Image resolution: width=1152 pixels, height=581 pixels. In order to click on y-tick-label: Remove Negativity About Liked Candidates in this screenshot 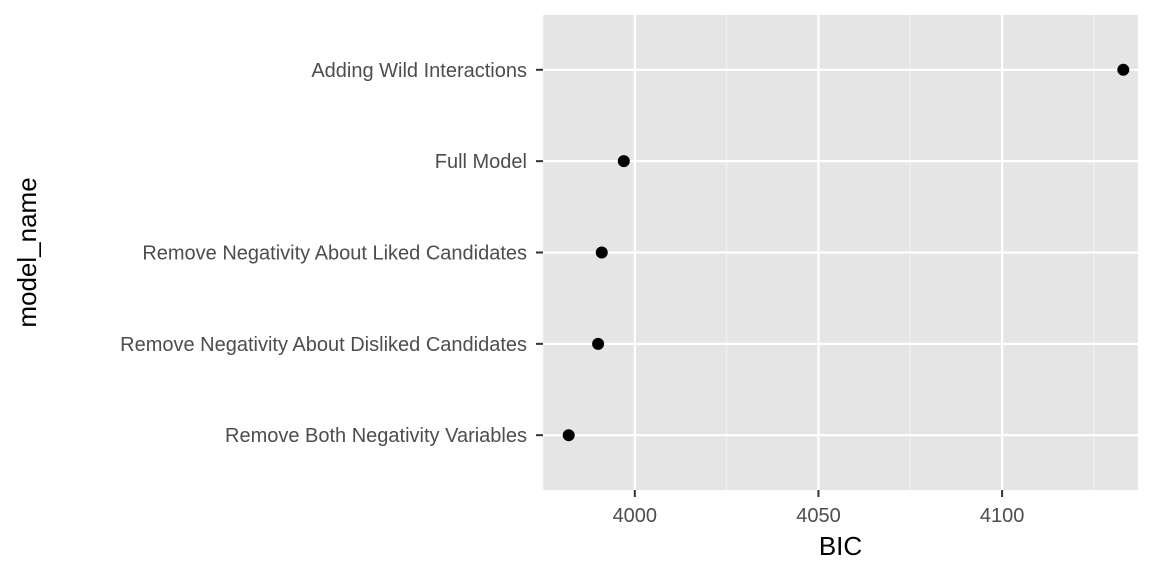, I will do `click(334, 254)`.